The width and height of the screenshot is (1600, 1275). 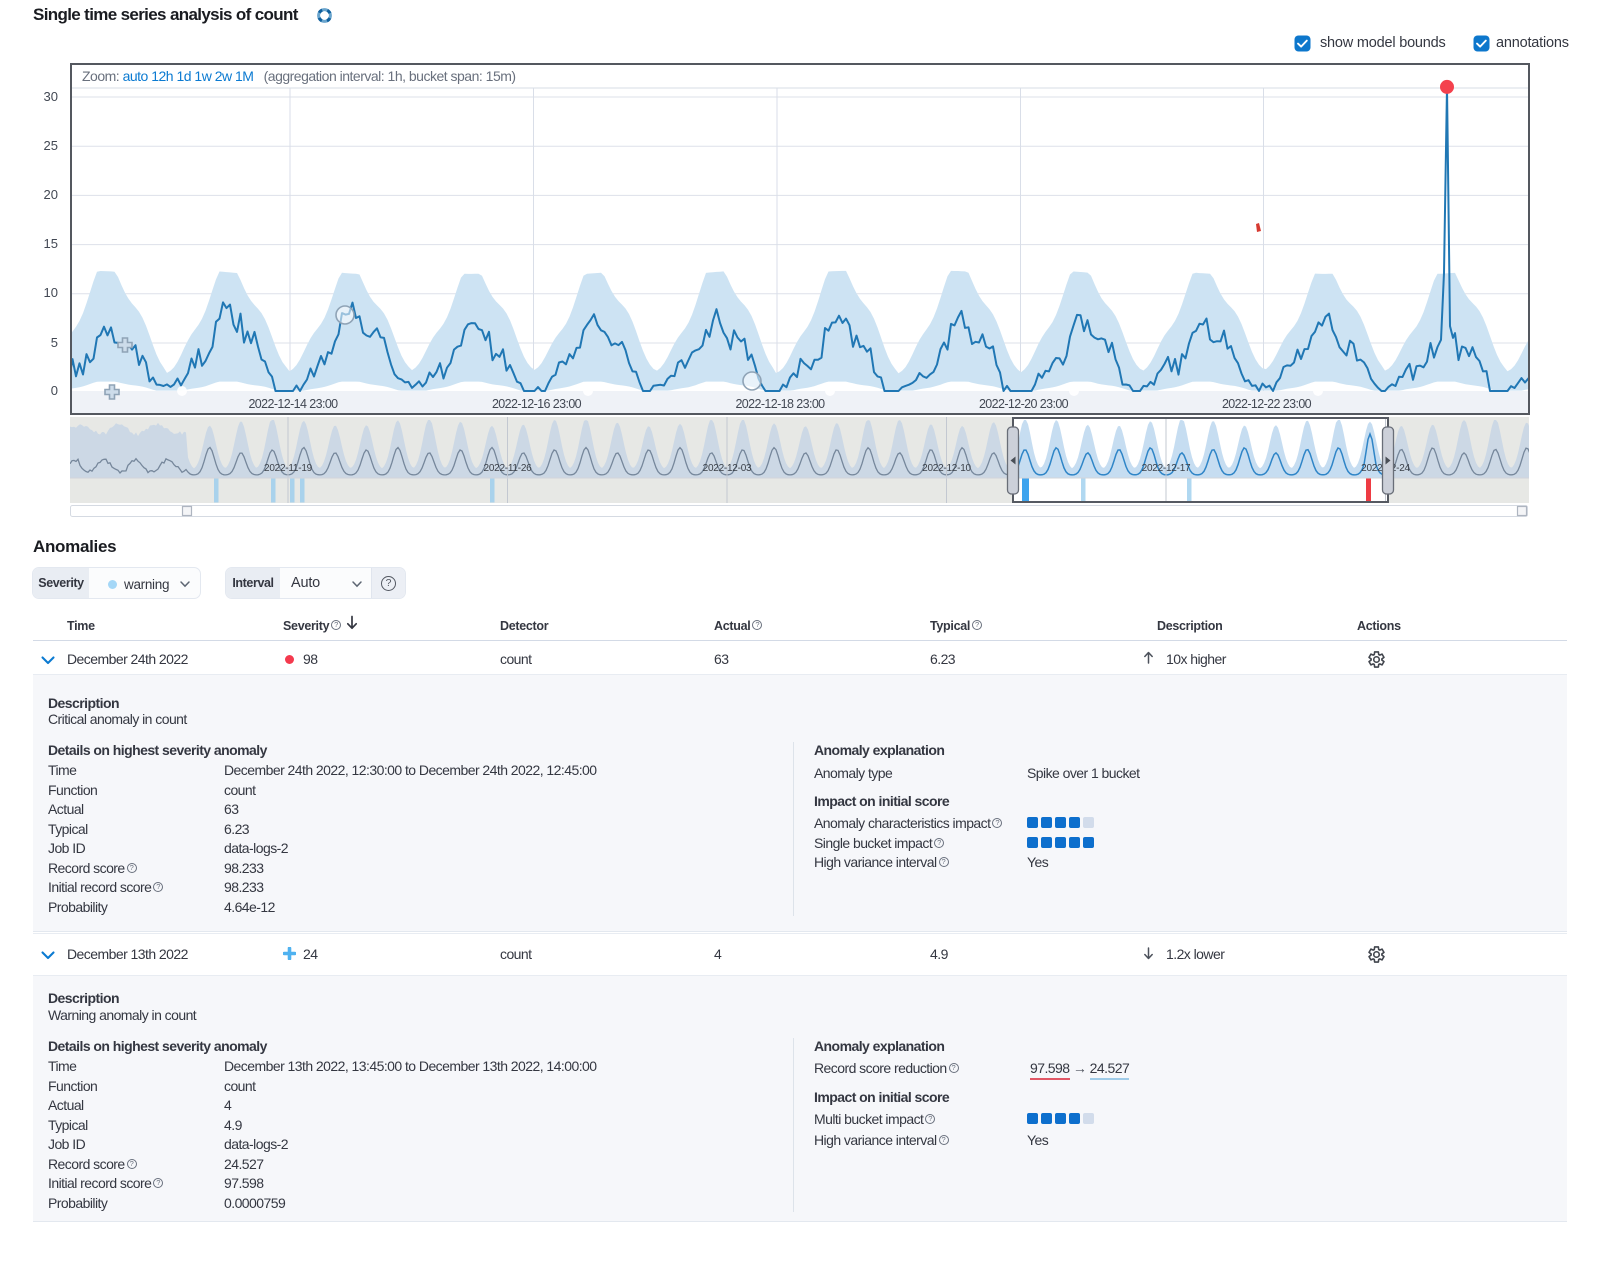 I want to click on svg-text: 2022-12-22 23:00, so click(x=1267, y=404).